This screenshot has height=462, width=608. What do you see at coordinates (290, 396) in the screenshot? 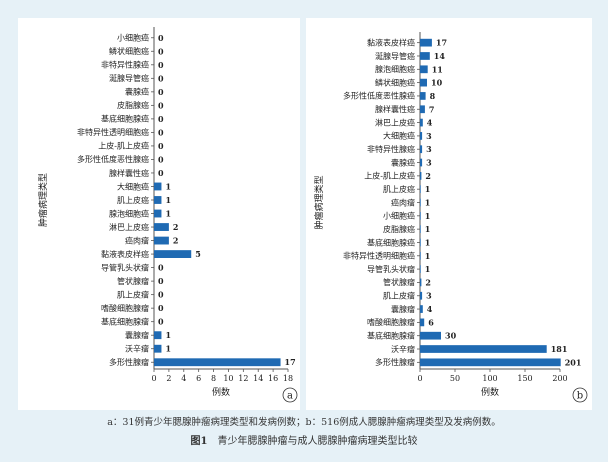
I see `panel-label: a` at bounding box center [290, 396].